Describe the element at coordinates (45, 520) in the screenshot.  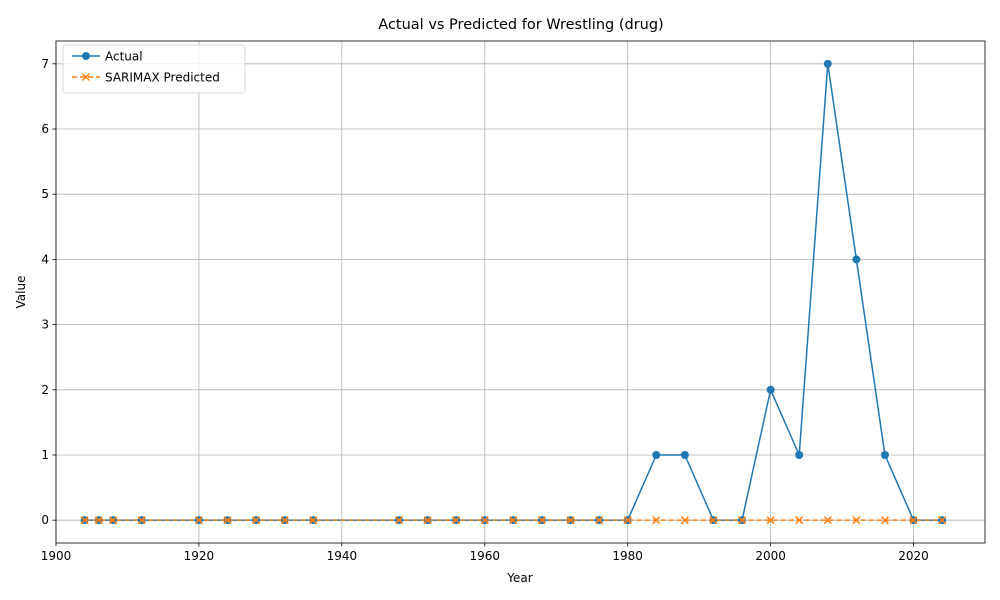
I see `y-tick-label: 0` at that location.